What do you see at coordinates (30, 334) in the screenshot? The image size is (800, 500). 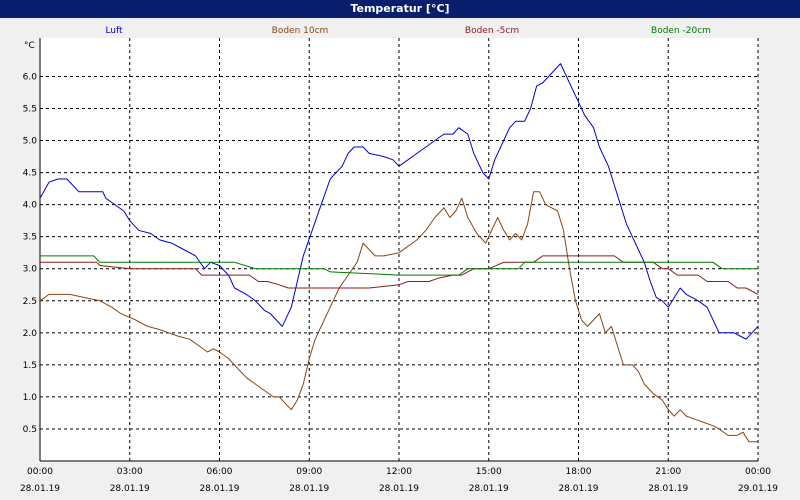 I see `y-tick-label: 2.0` at bounding box center [30, 334].